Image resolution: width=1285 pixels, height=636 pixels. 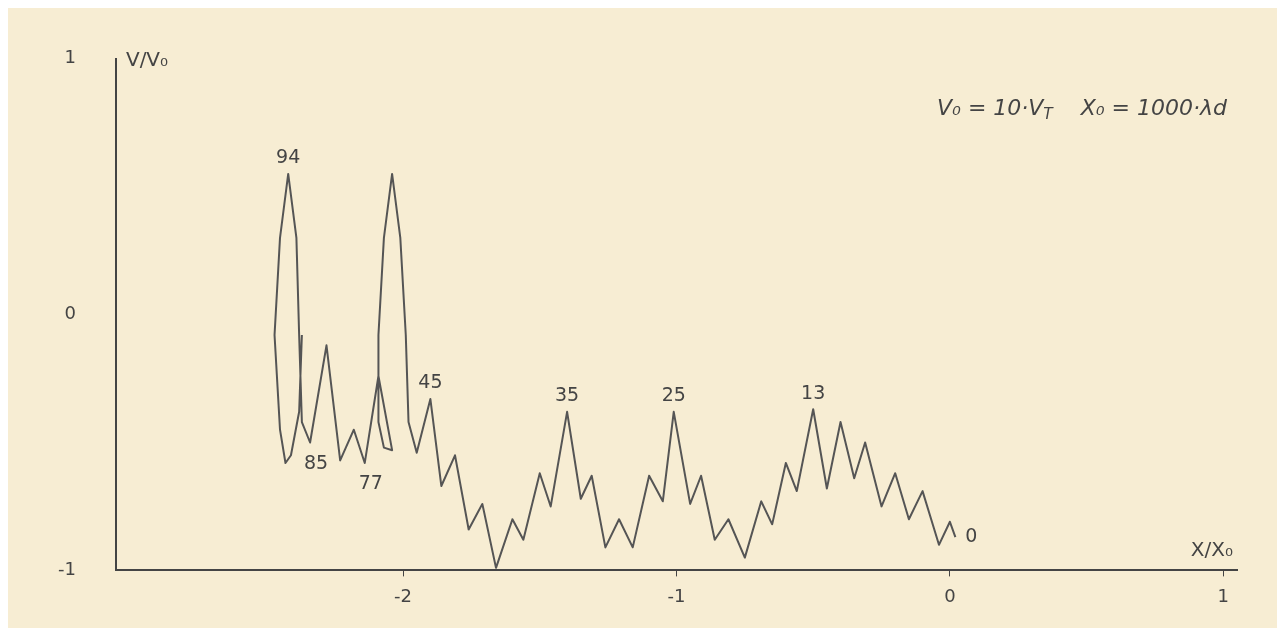 I want to click on x-tick-label: -1, so click(x=676, y=595).